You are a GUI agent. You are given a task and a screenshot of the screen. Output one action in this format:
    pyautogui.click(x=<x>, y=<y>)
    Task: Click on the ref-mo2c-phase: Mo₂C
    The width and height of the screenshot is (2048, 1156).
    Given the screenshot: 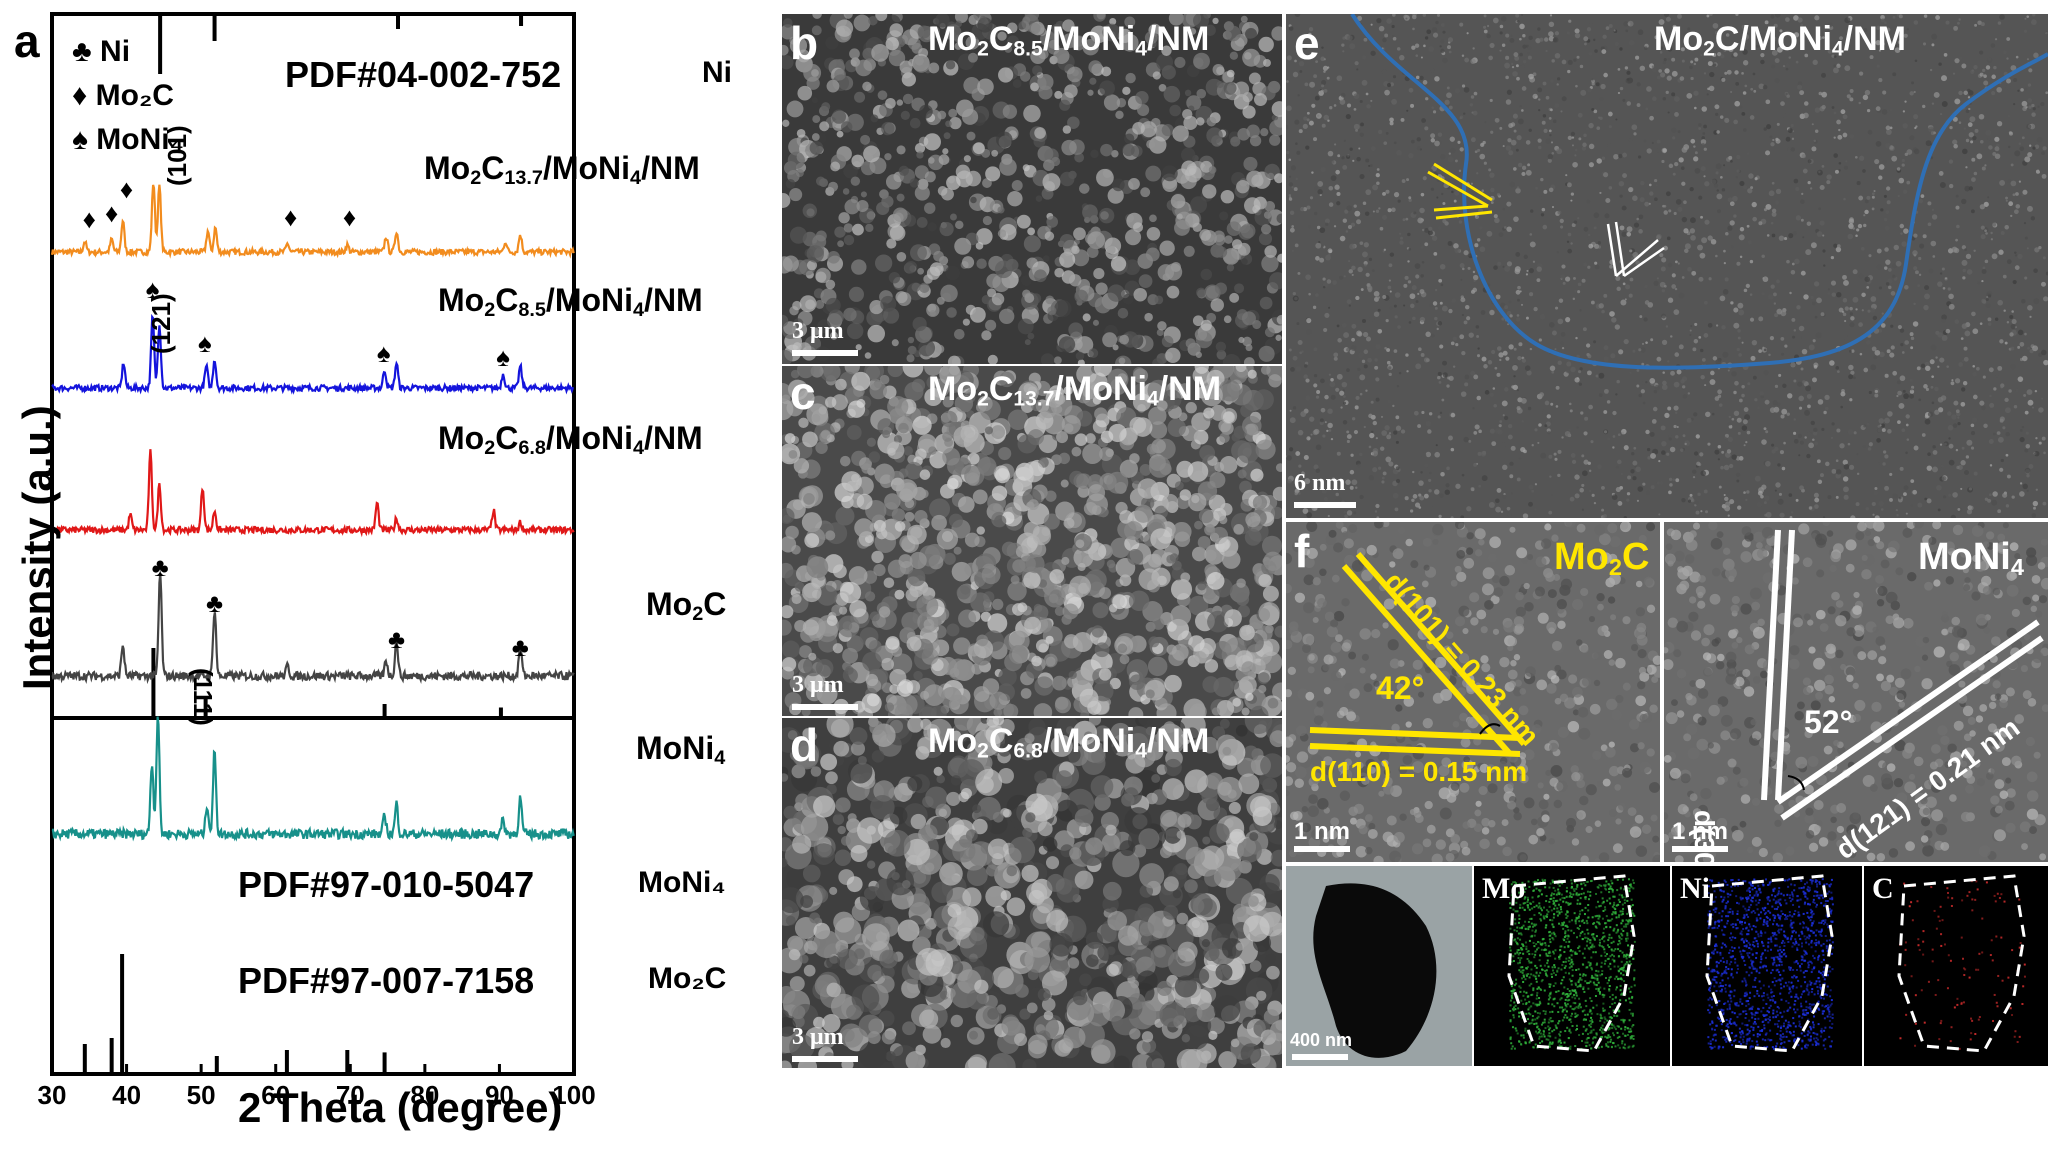 What is the action you would take?
    pyautogui.click(x=687, y=978)
    